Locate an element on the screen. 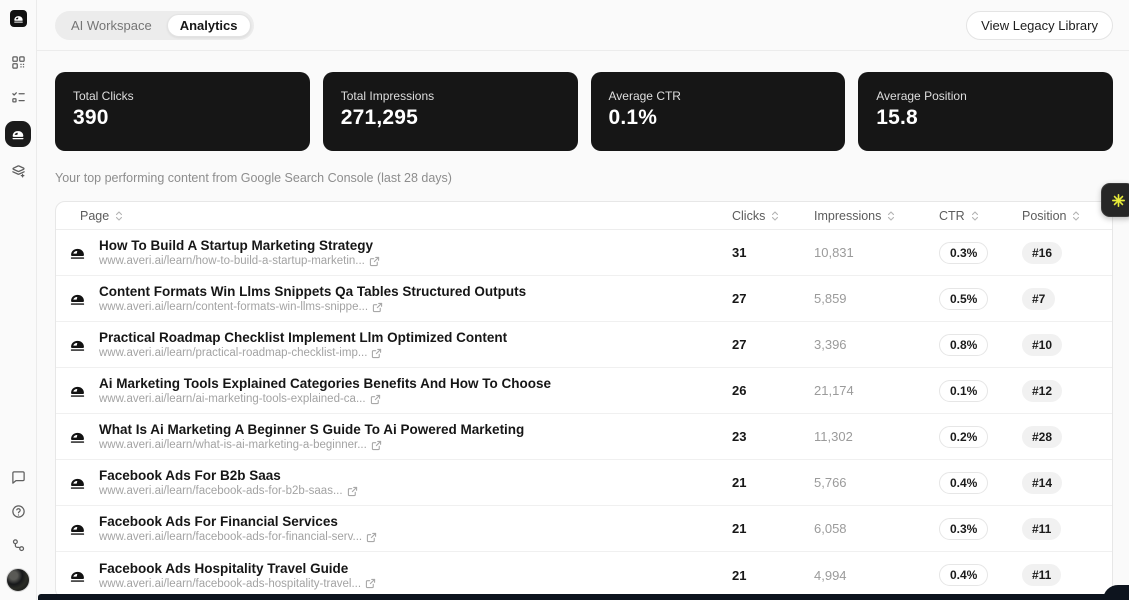  column-label: Clicks is located at coordinates (749, 215).